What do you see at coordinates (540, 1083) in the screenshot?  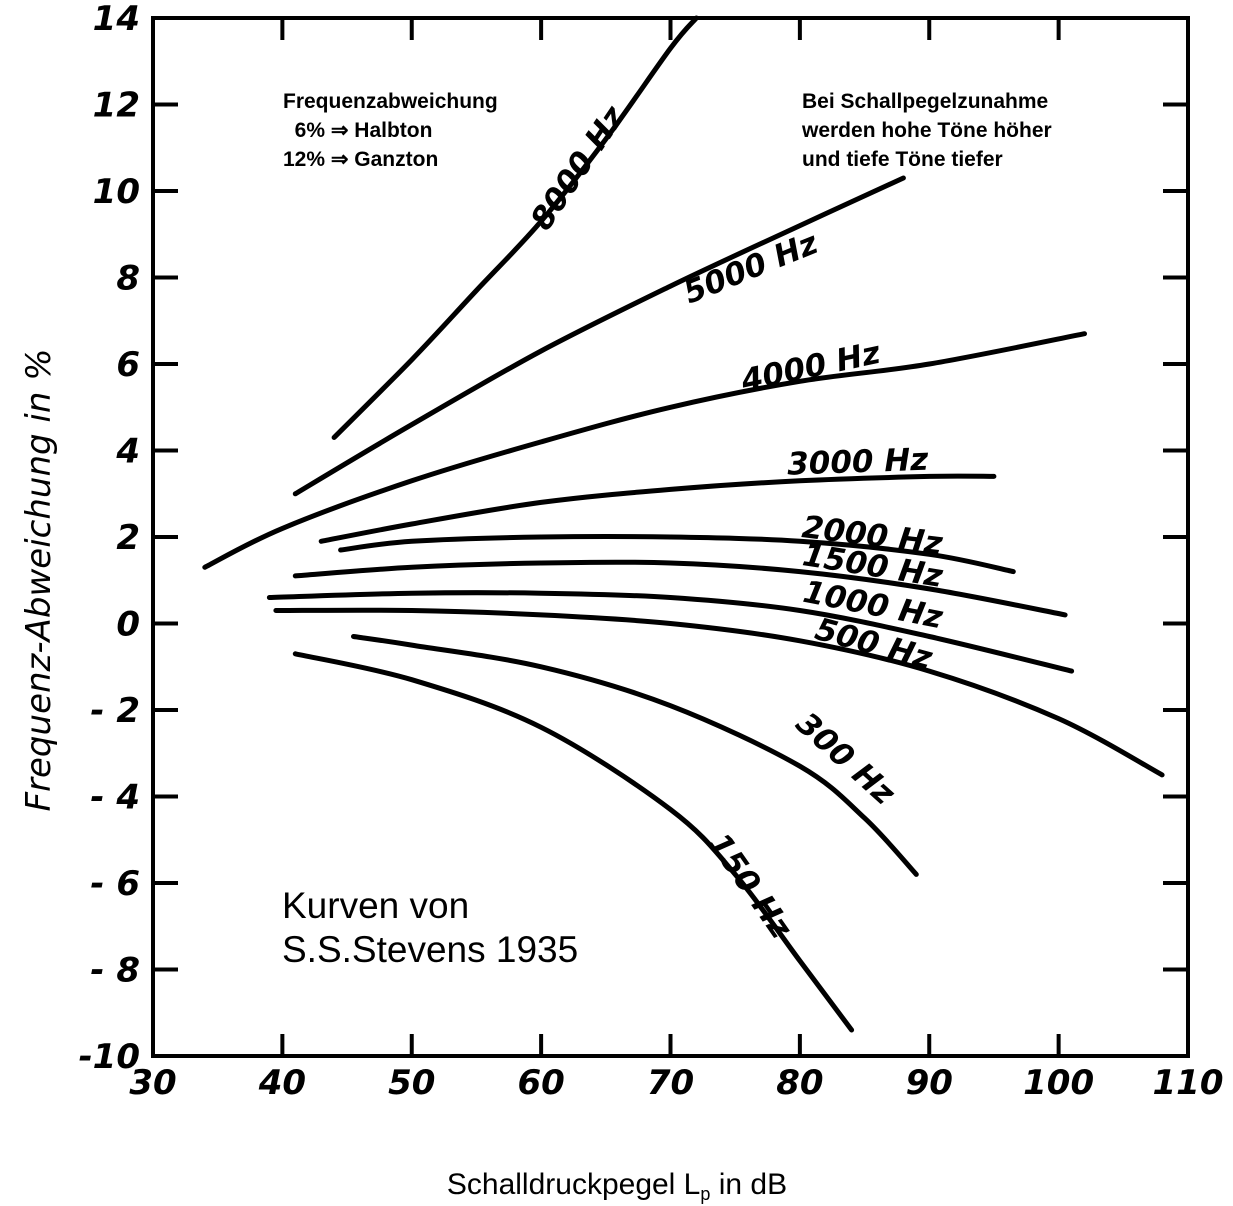 I see `x-tick-label-60: 60` at bounding box center [540, 1083].